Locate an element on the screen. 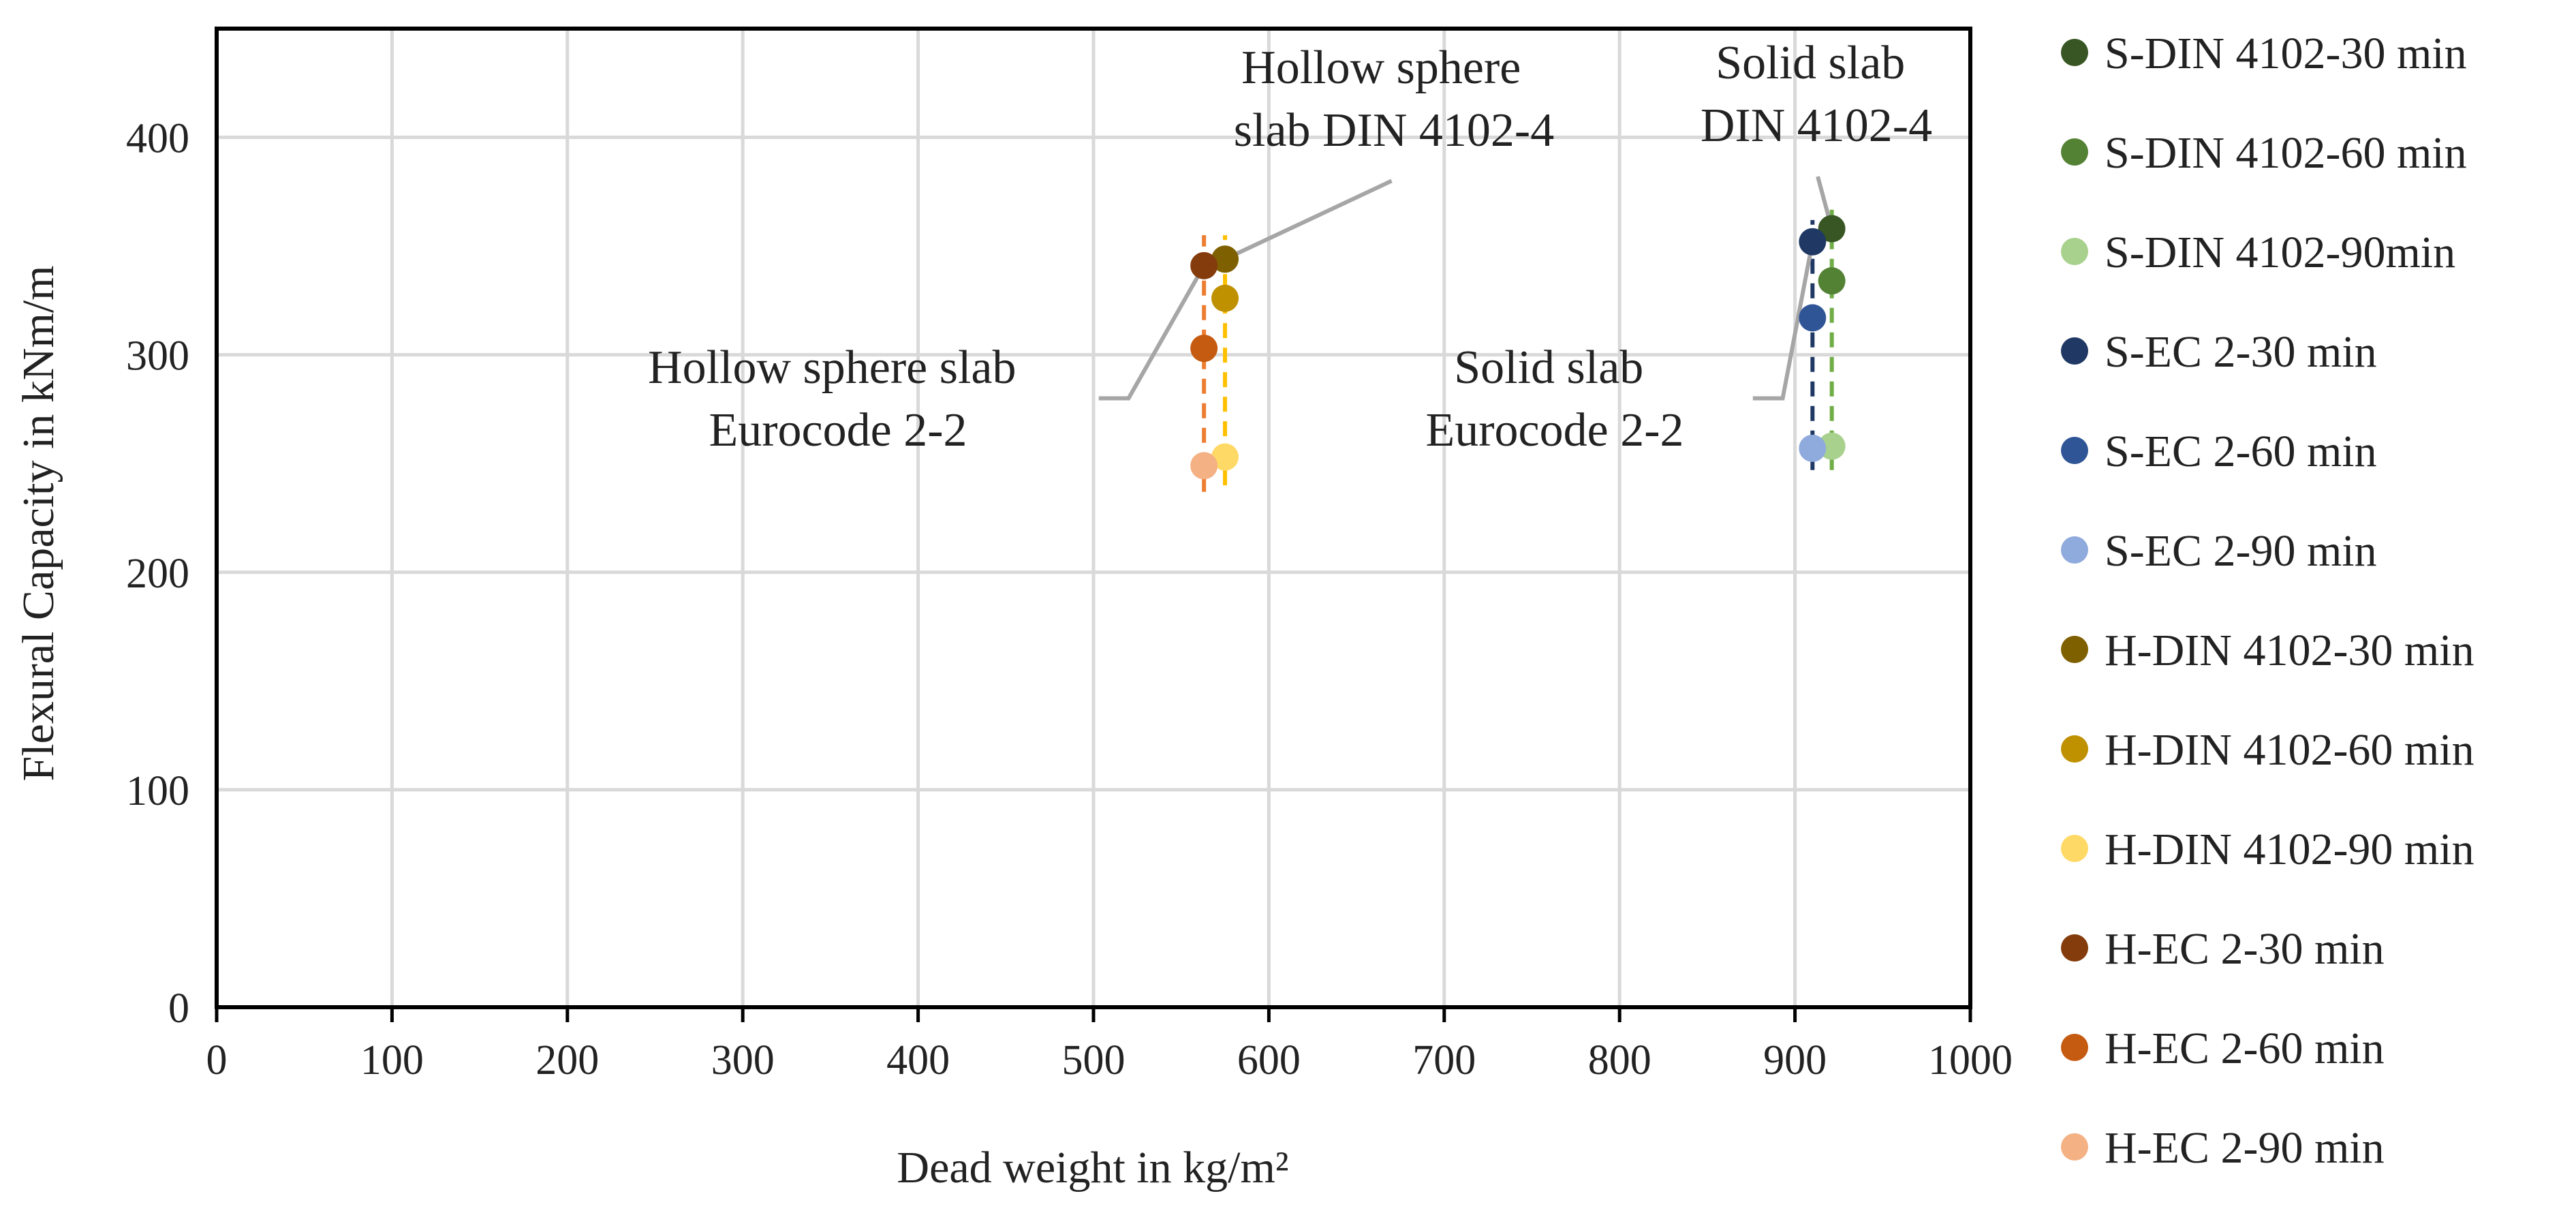  x-tick-label: 100 is located at coordinates (392, 1060).